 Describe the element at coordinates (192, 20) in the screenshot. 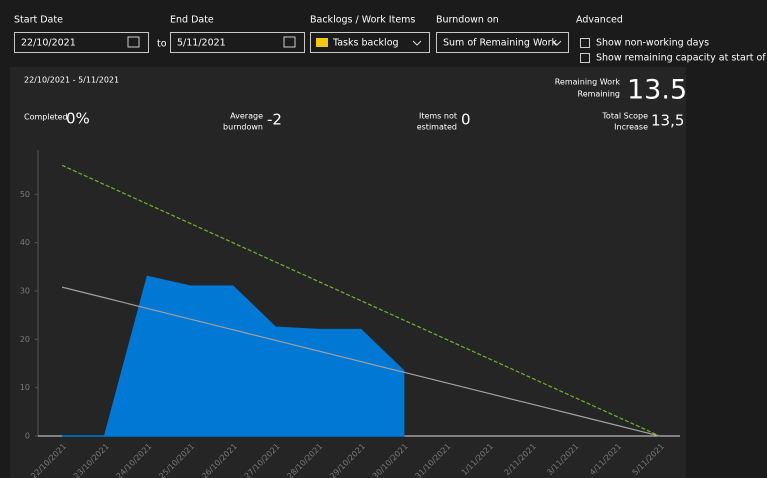

I see `end-label: End Date` at that location.